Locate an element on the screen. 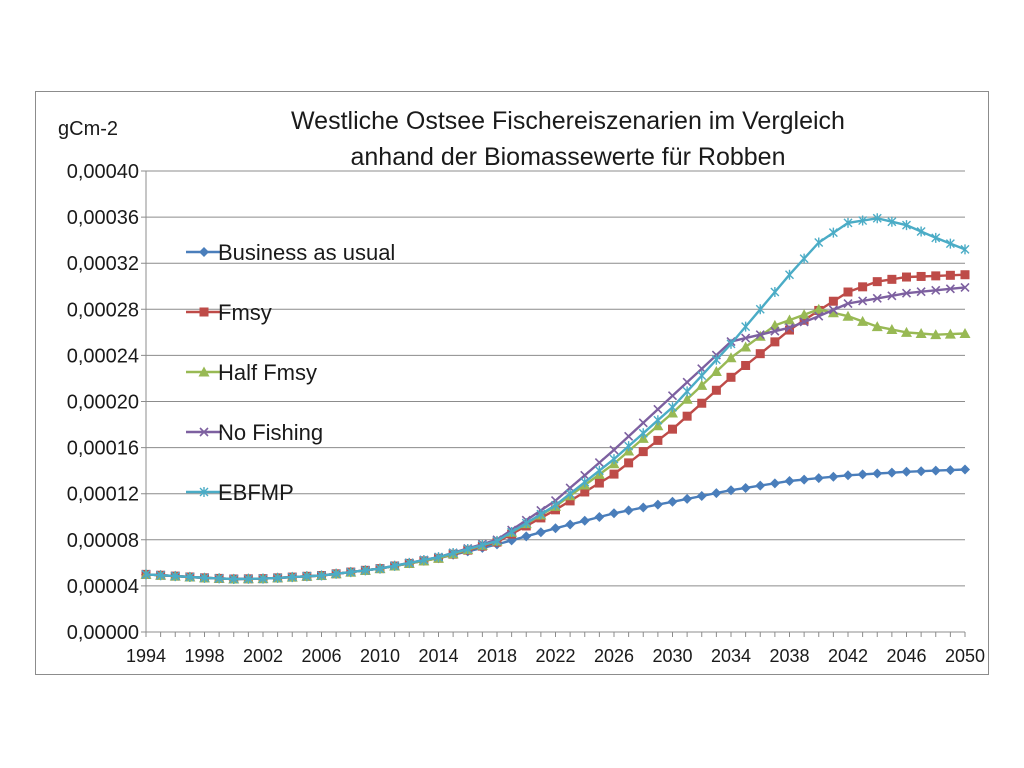 The image size is (1024, 768). y-tick-label: 0,00032 is located at coordinates (103, 264).